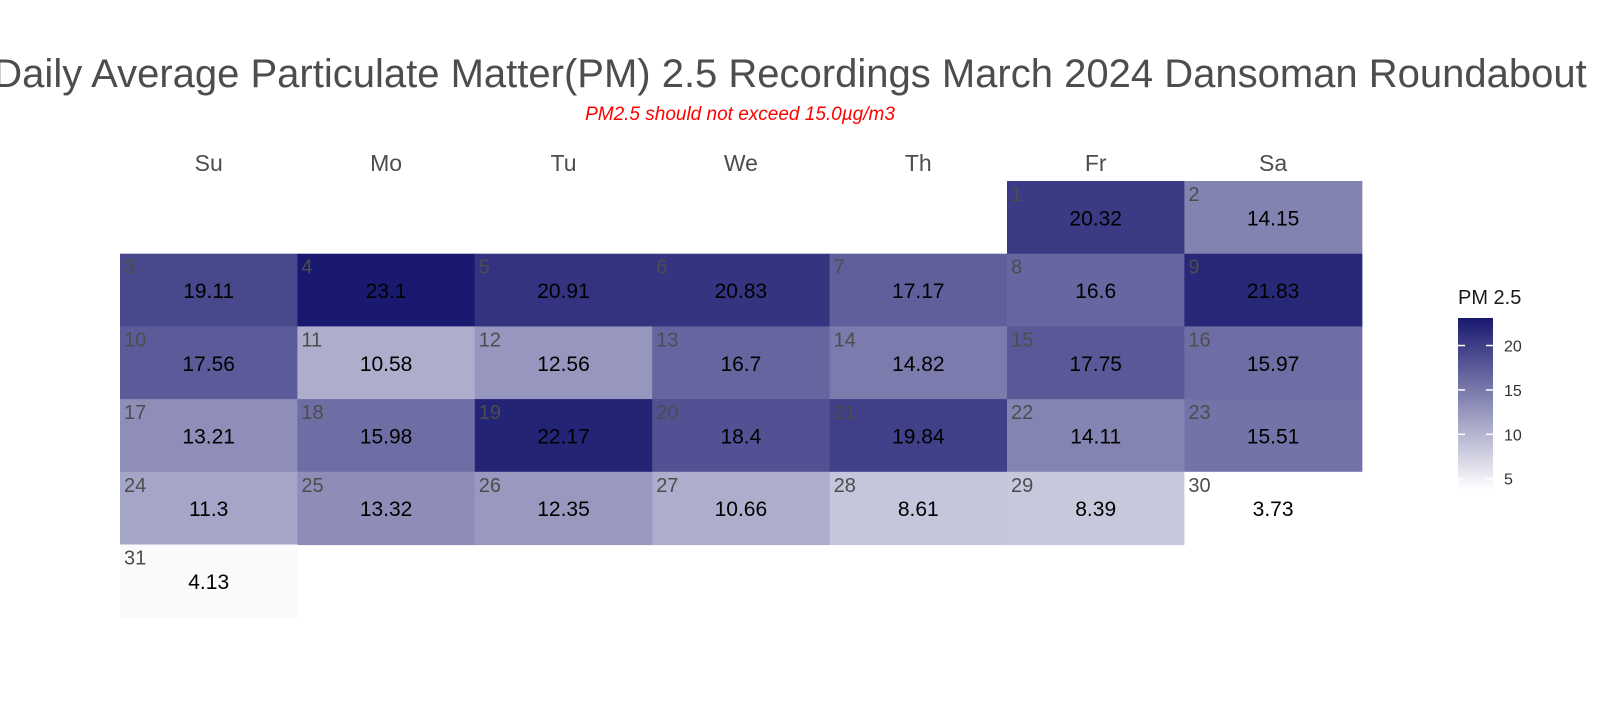 This screenshot has width=1600, height=722. Describe the element at coordinates (490, 413) in the screenshot. I see `day-number-label: 19` at that location.